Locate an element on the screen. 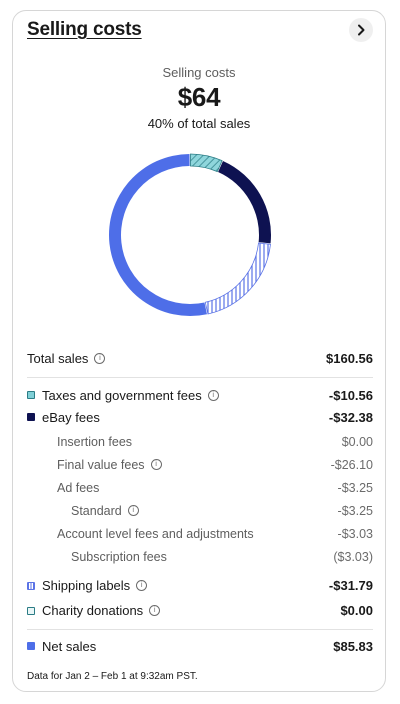 The height and width of the screenshot is (704, 400). total-sales-label: Total sales is located at coordinates (58, 358).